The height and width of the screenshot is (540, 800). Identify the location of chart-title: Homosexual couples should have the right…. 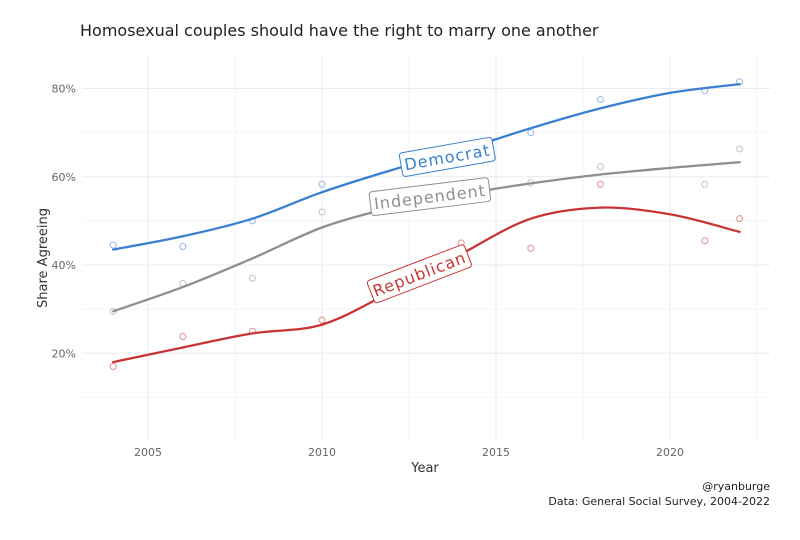
(339, 30).